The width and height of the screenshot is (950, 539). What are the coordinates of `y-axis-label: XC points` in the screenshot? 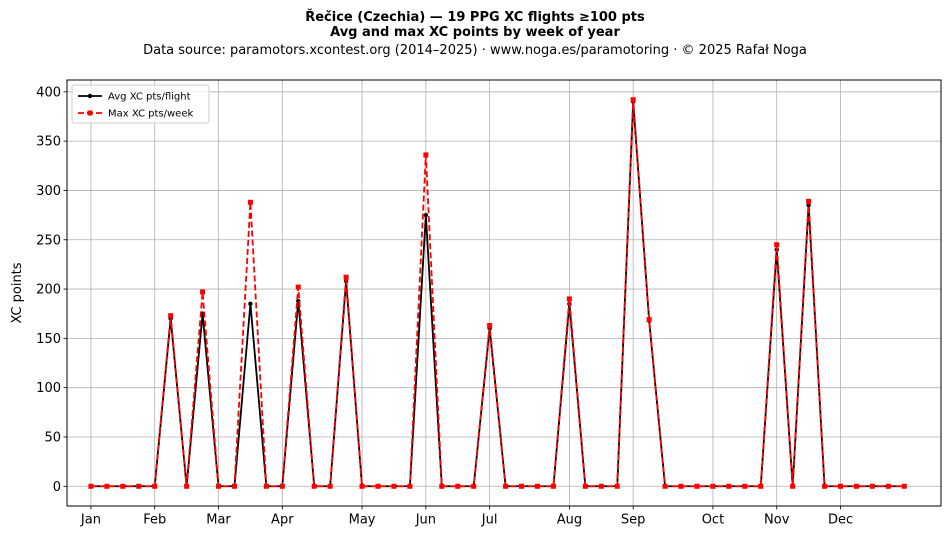 It's located at (17, 292).